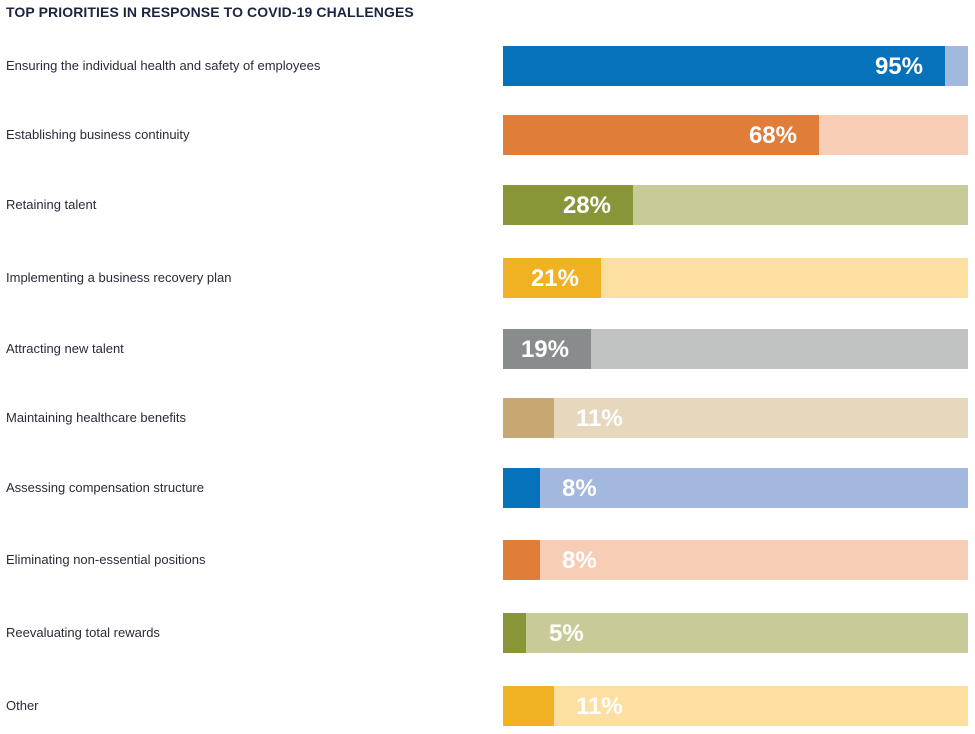 The height and width of the screenshot is (734, 975). I want to click on category-label: Eliminating non-essential positions, so click(106, 559).